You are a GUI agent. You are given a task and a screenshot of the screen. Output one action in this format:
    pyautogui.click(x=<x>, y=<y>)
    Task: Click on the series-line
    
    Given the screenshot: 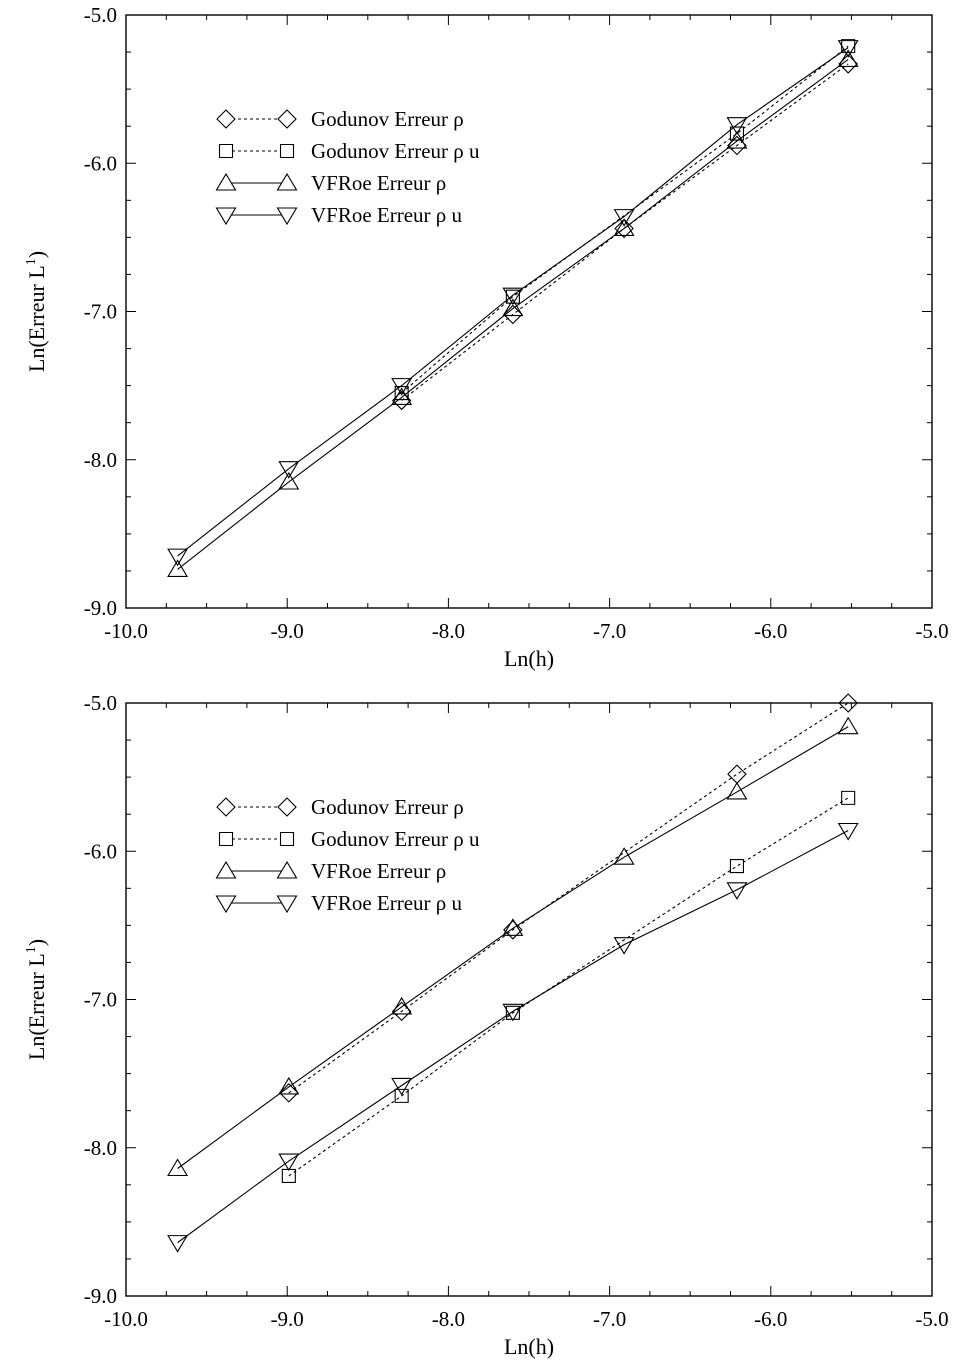 What is the action you would take?
    pyautogui.click(x=625, y=232)
    